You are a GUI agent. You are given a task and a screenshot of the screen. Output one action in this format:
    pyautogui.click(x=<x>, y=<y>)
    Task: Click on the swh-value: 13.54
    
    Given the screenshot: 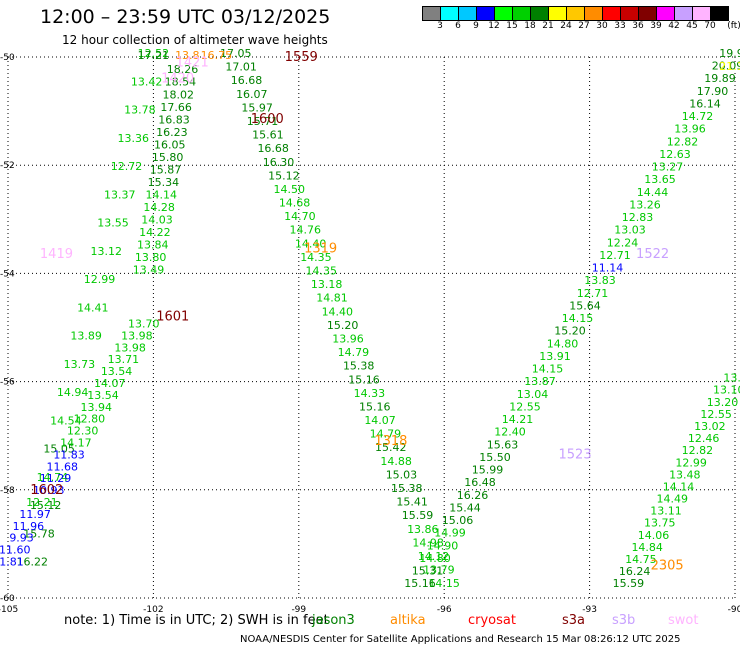 What is the action you would take?
    pyautogui.click(x=117, y=371)
    